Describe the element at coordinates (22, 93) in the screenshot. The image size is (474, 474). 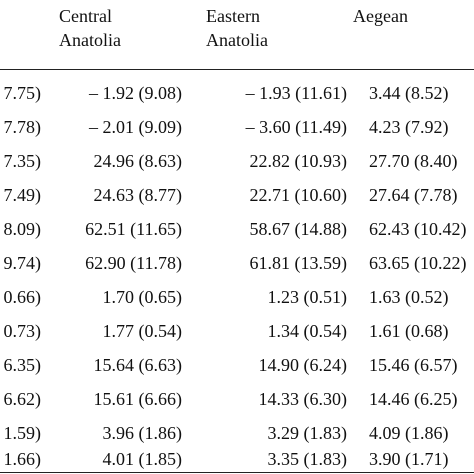
I see `cell-partial: 7.75)` at that location.